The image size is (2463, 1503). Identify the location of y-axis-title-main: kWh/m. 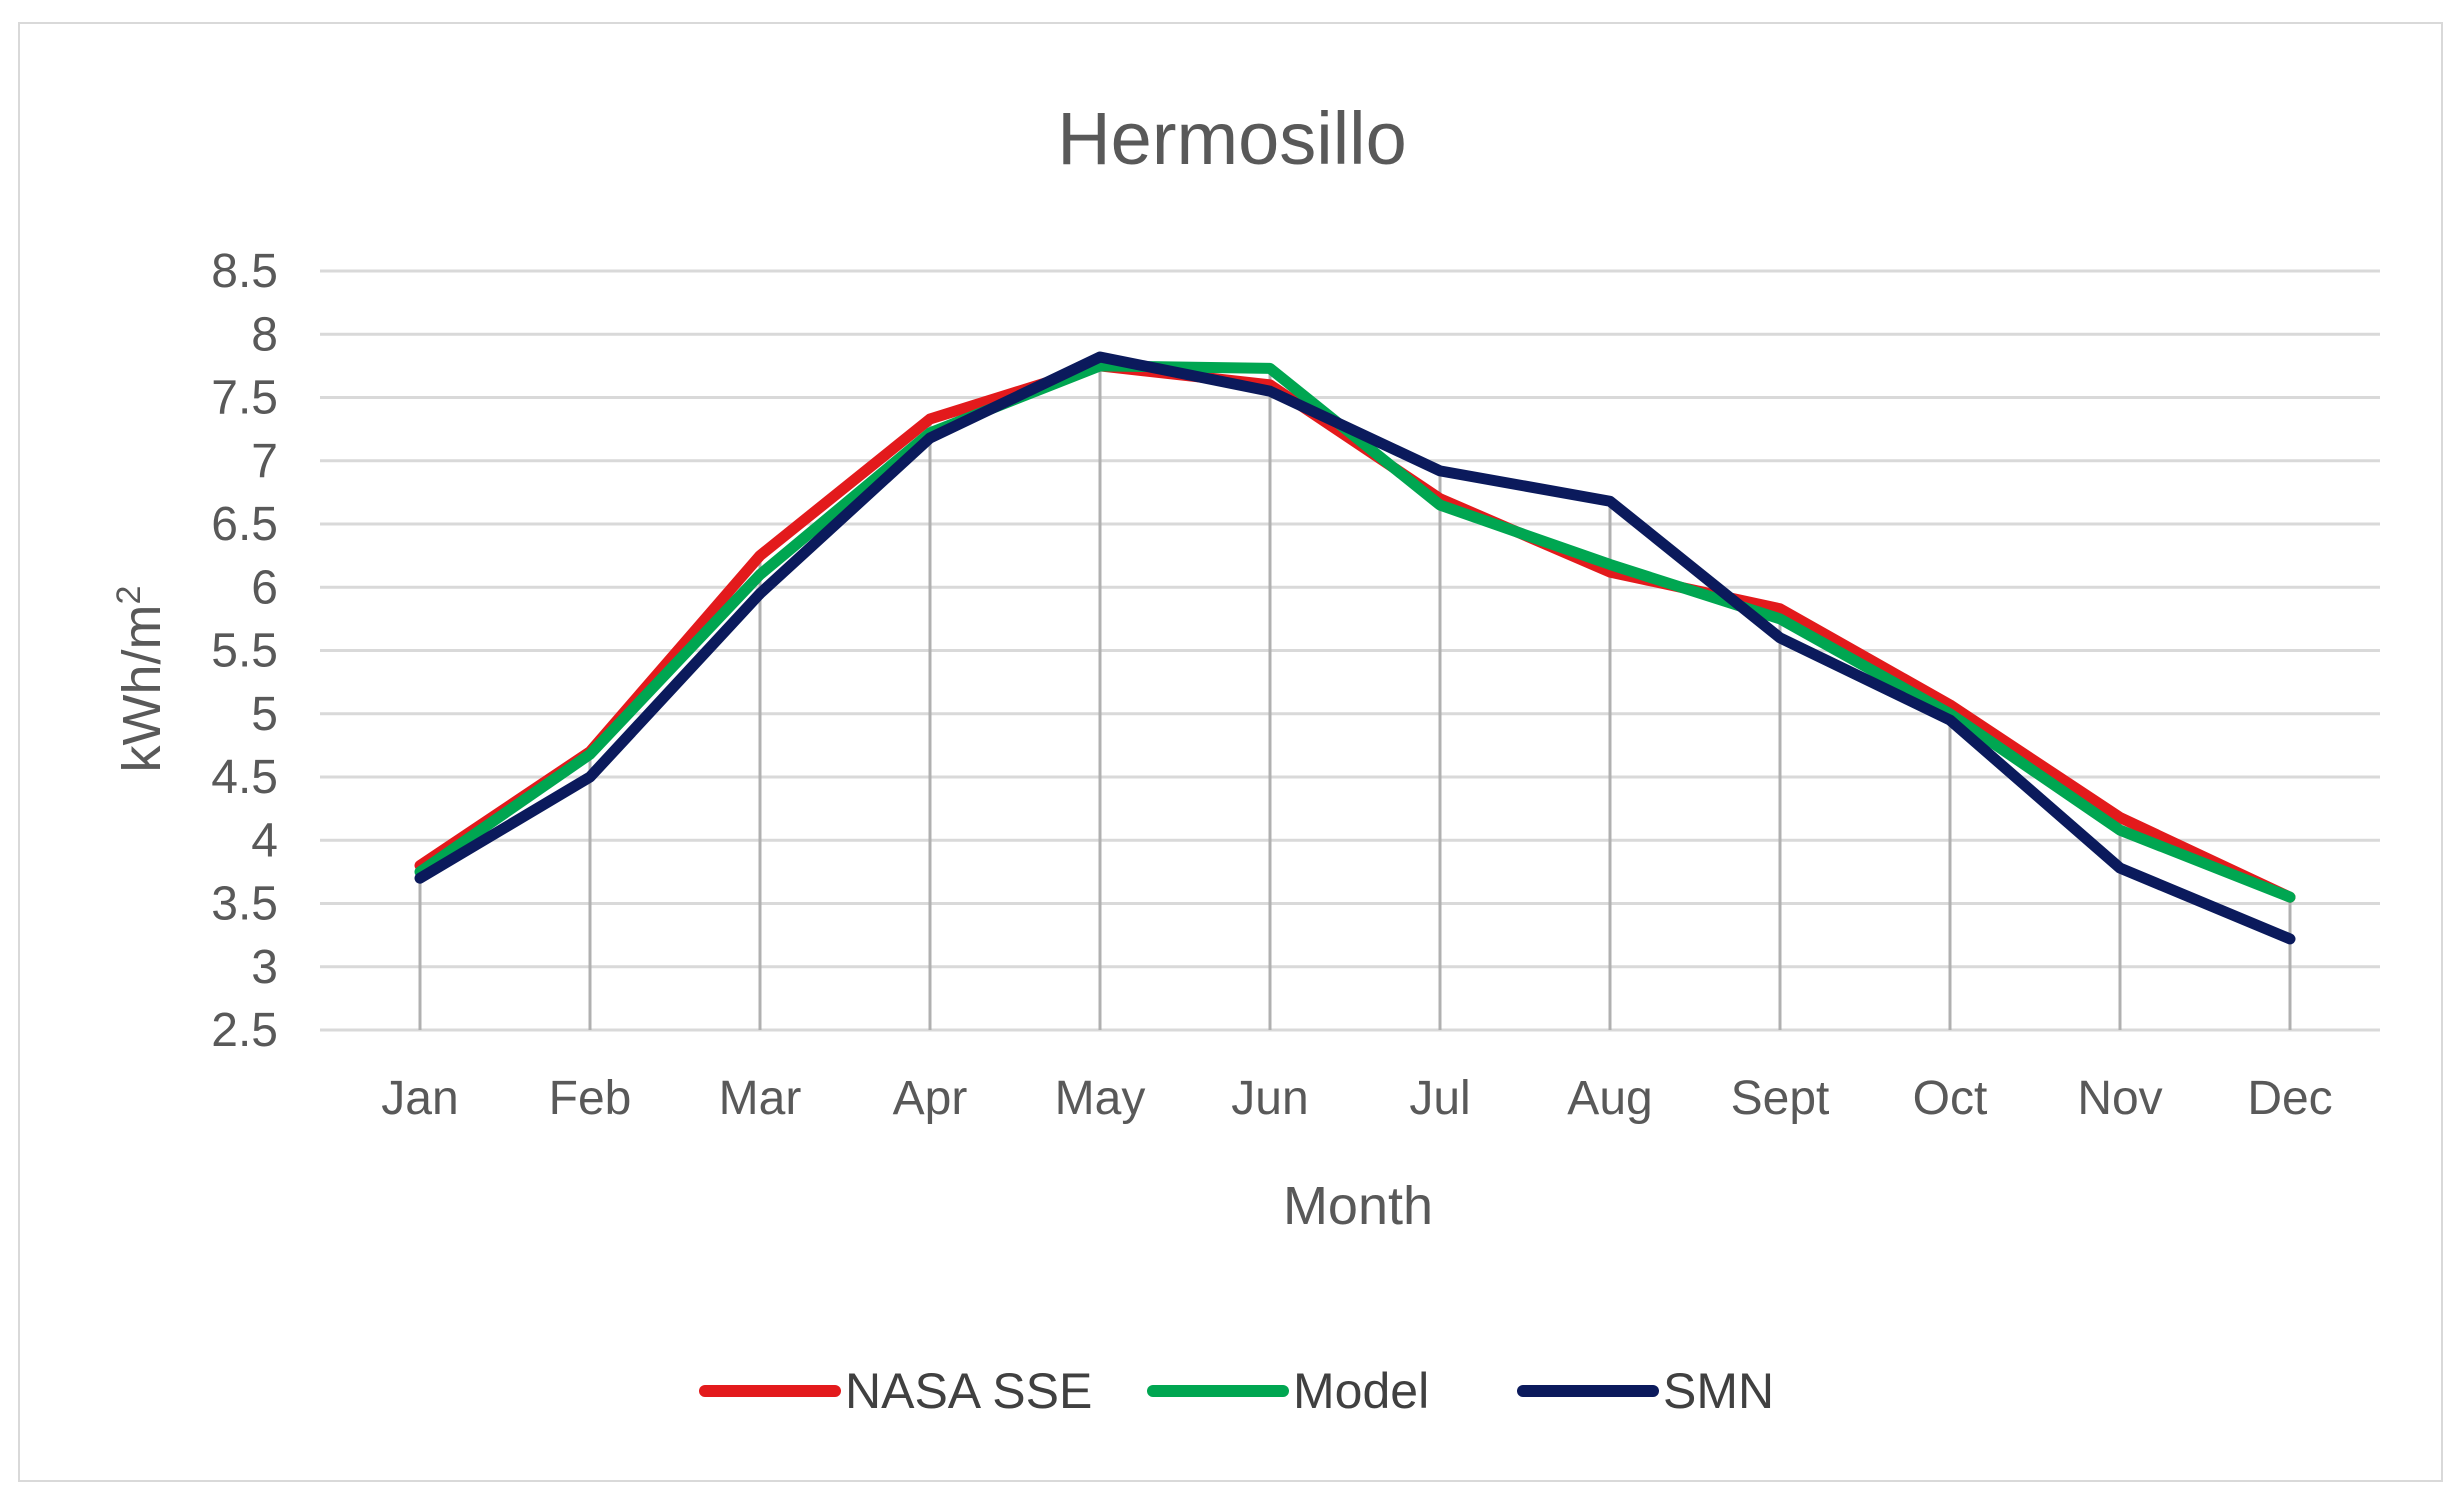
(142, 688).